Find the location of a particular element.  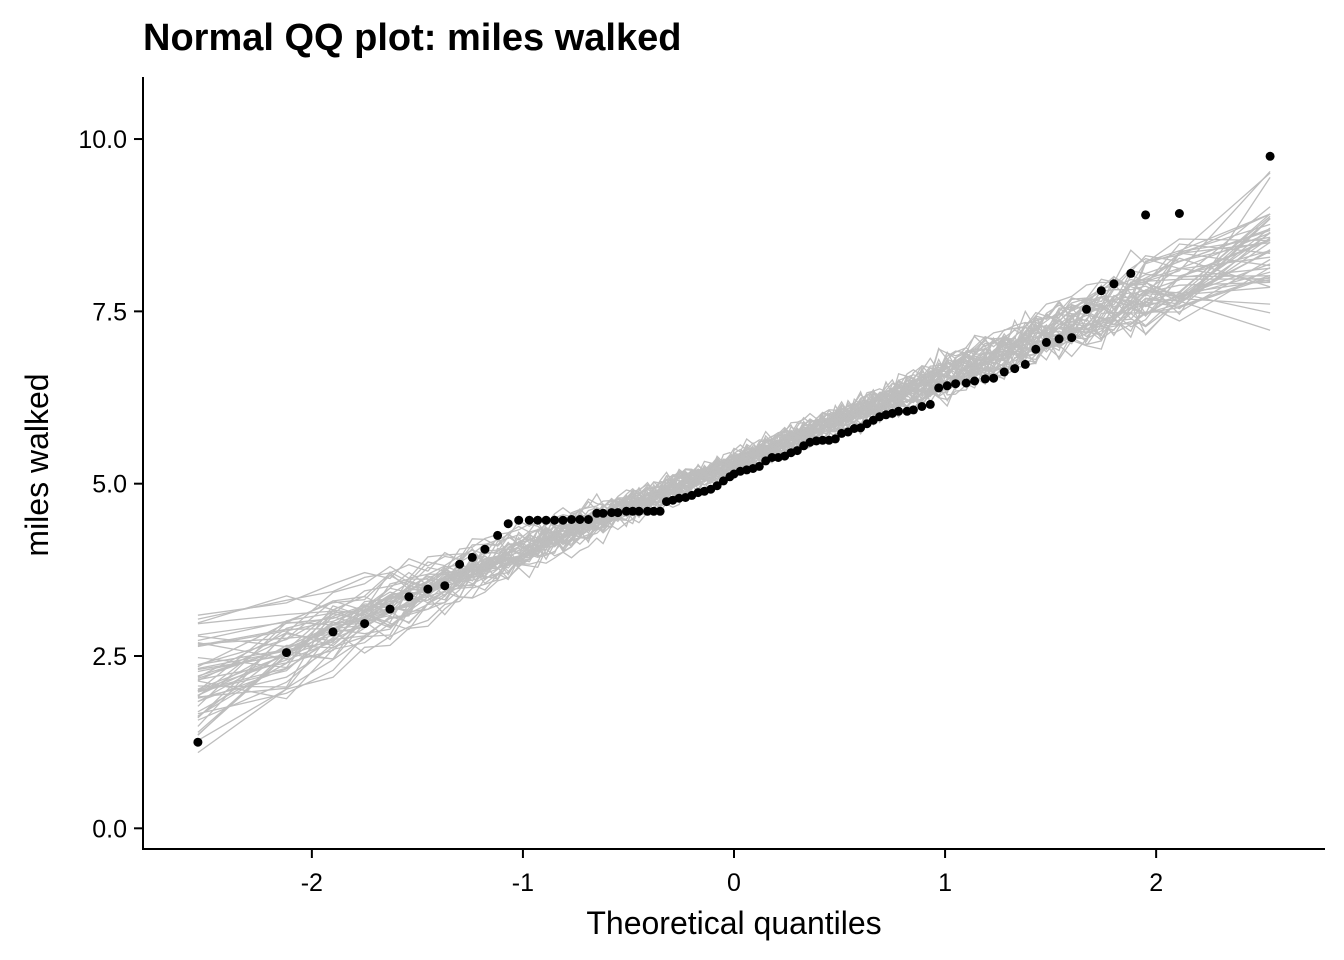

x-tick-label: 1 is located at coordinates (945, 883).